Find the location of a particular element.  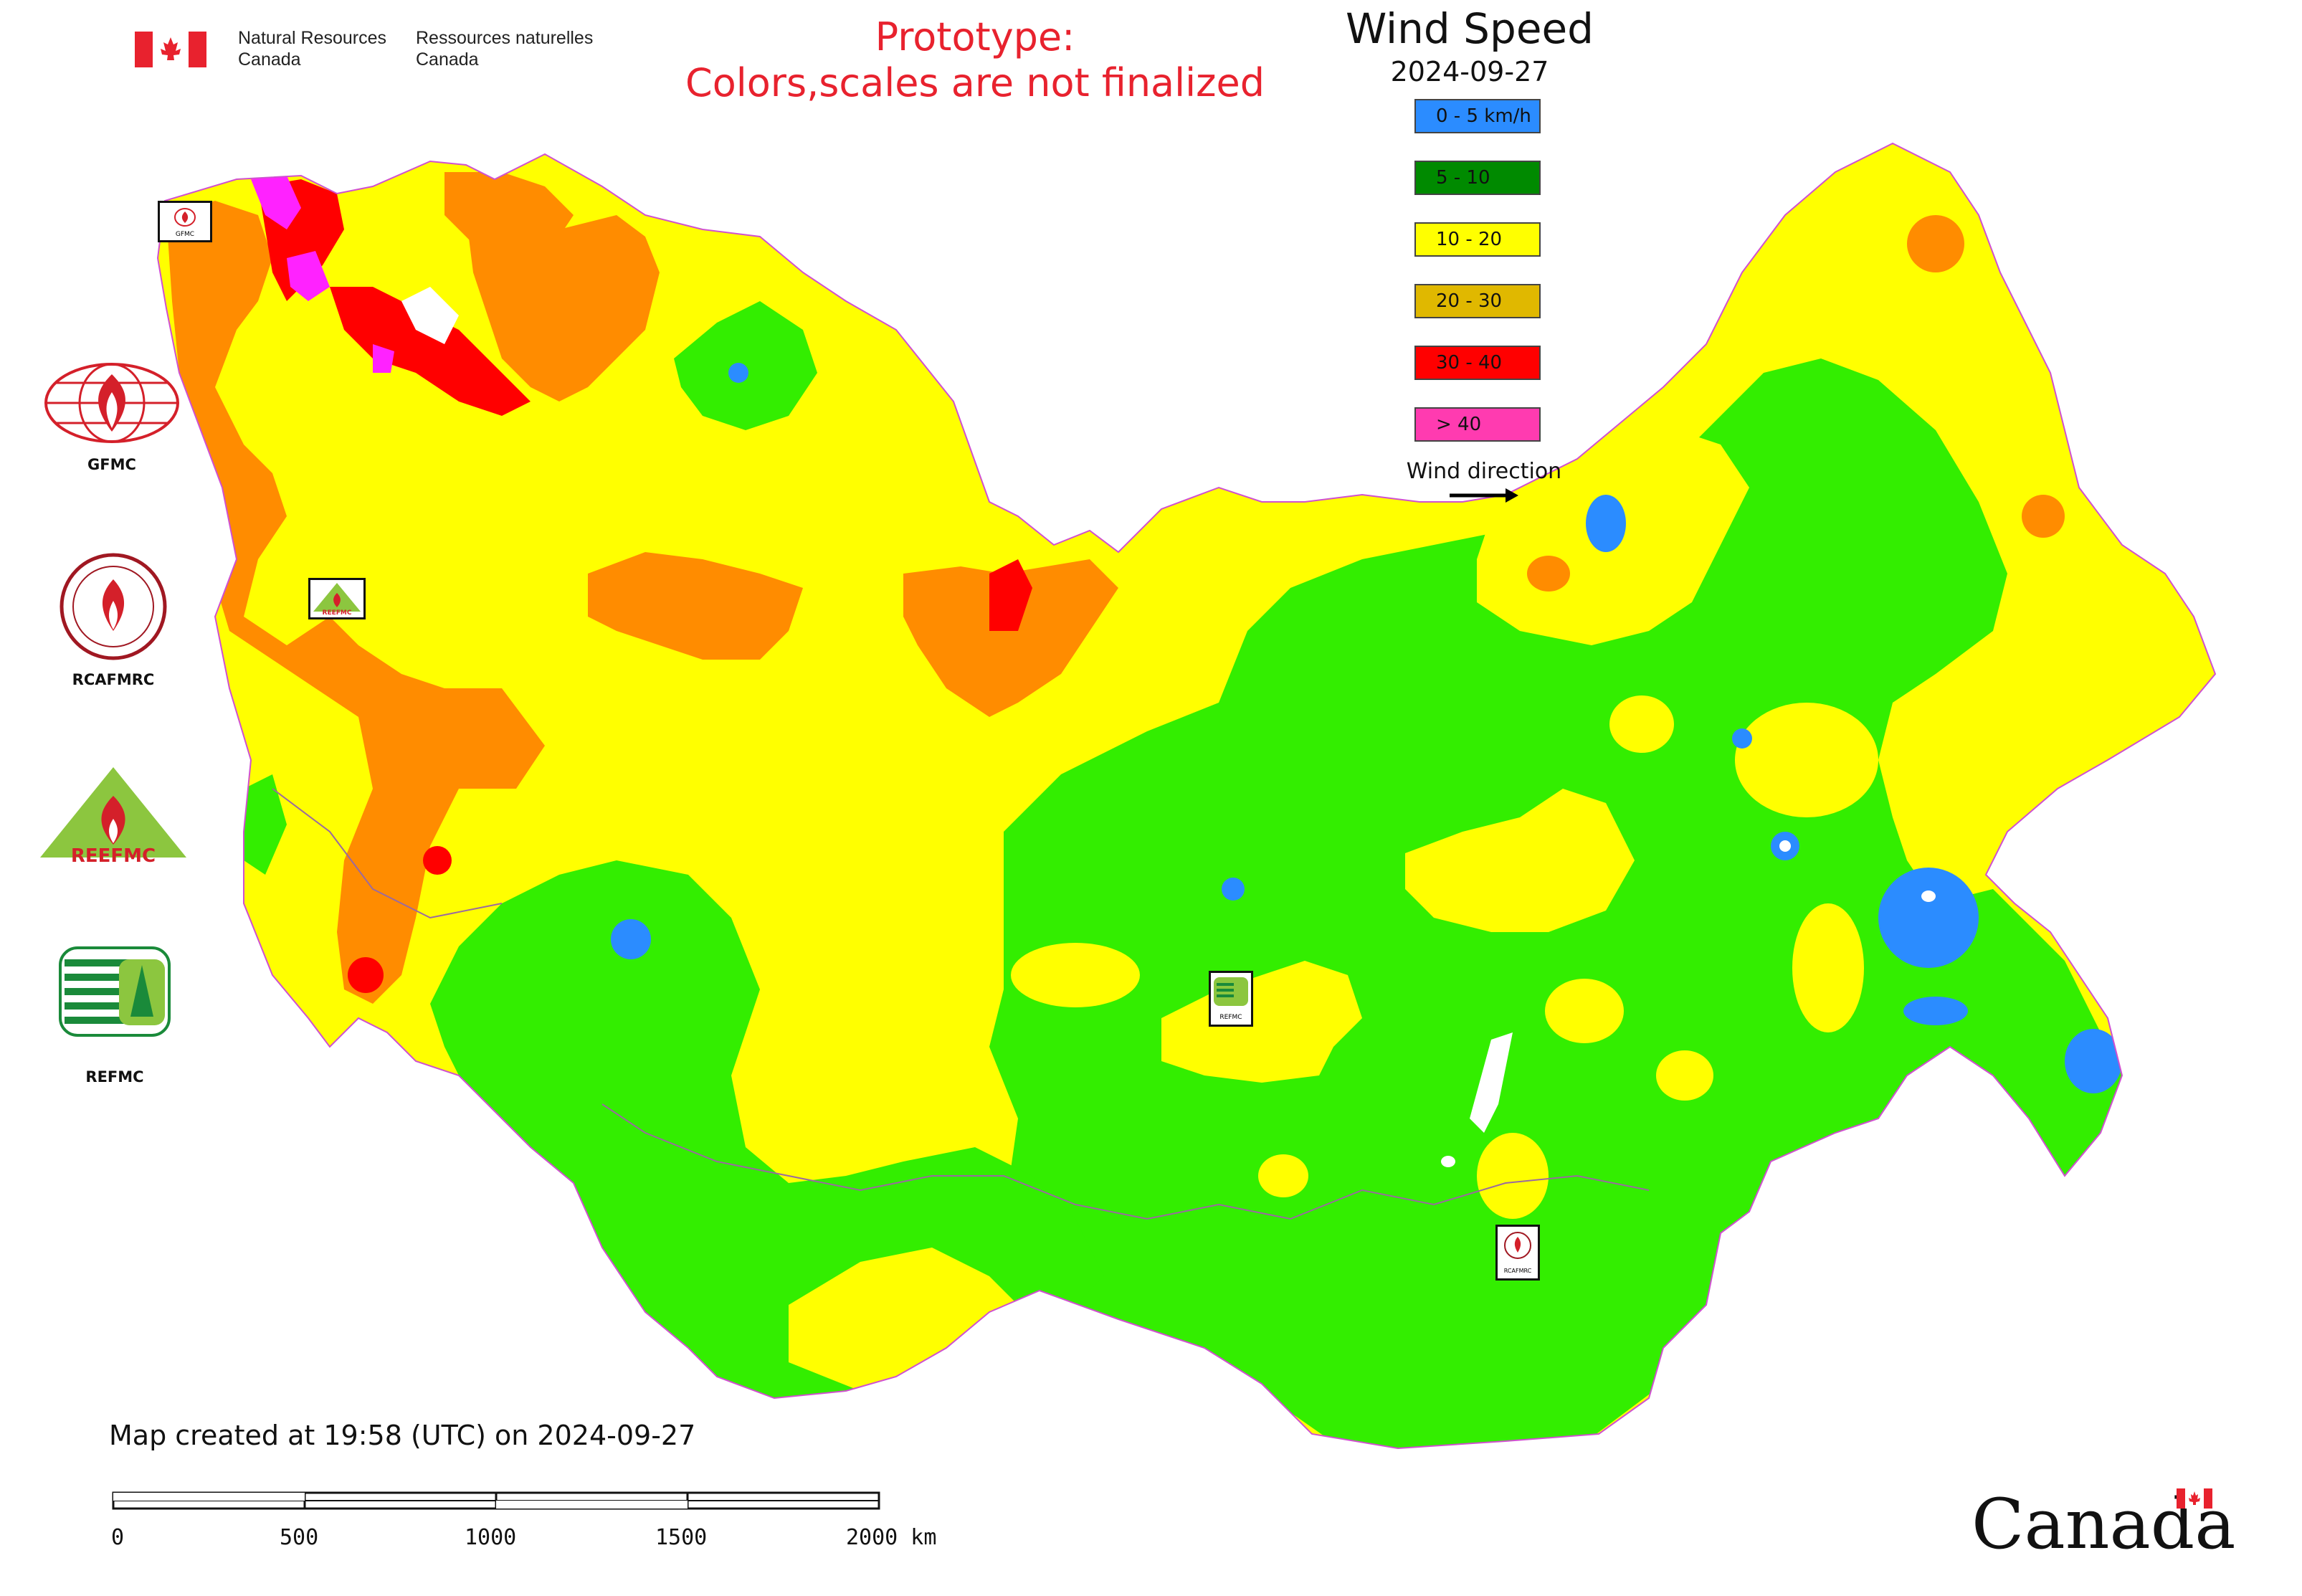

reefmc-triangle-icon: REEFMC is located at coordinates (113, 817).